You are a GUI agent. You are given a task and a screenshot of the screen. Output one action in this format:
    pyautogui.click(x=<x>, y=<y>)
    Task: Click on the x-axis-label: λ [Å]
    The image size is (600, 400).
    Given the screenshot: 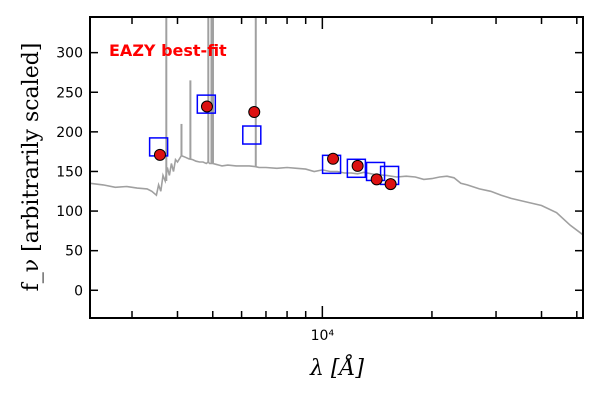 What is the action you would take?
    pyautogui.click(x=336, y=367)
    